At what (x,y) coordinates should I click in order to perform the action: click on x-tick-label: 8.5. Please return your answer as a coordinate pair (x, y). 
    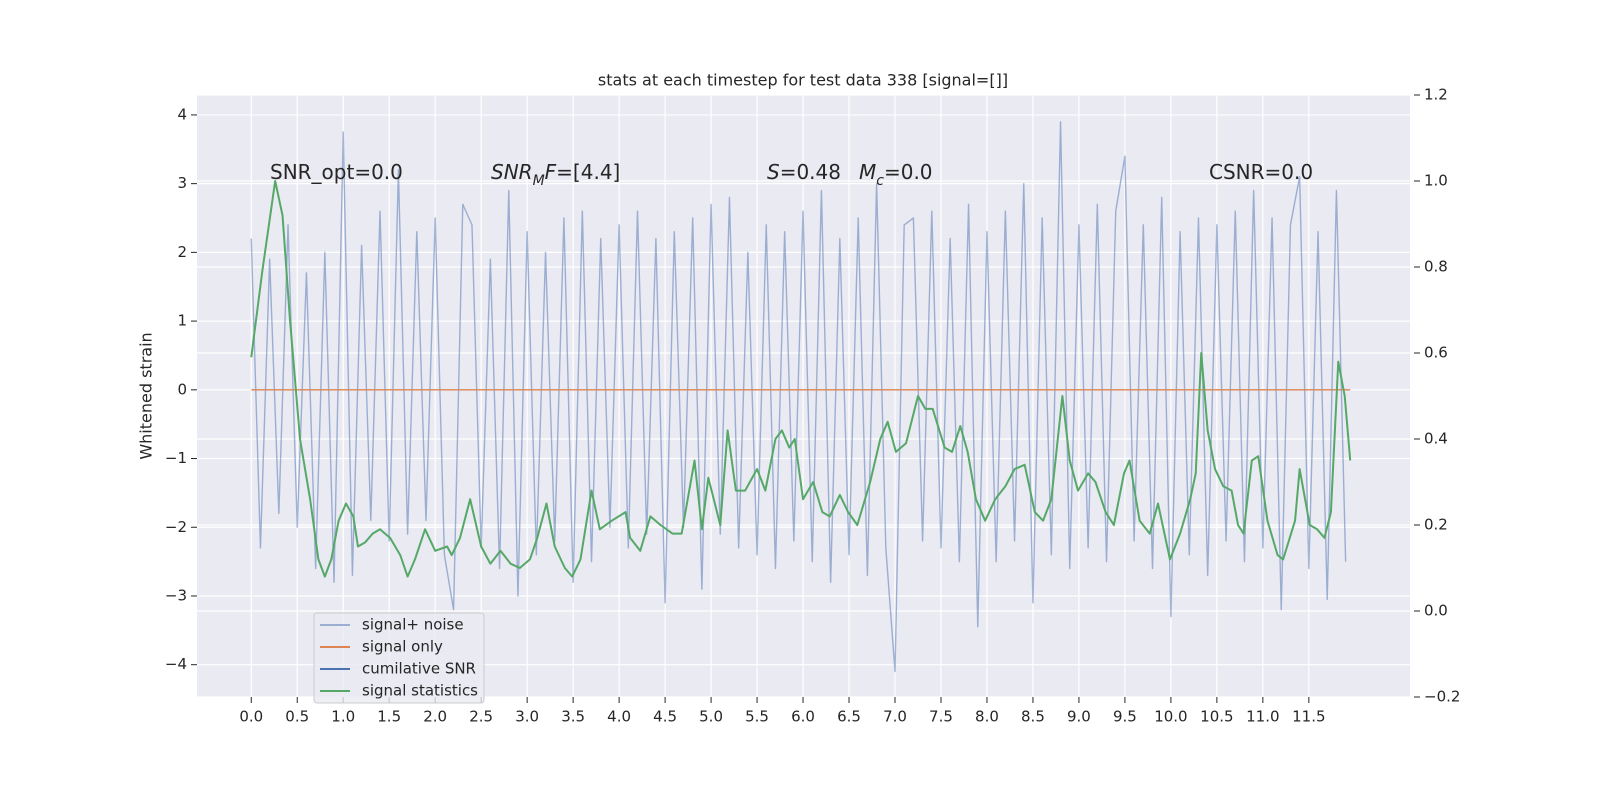
    Looking at the image, I should click on (1033, 717).